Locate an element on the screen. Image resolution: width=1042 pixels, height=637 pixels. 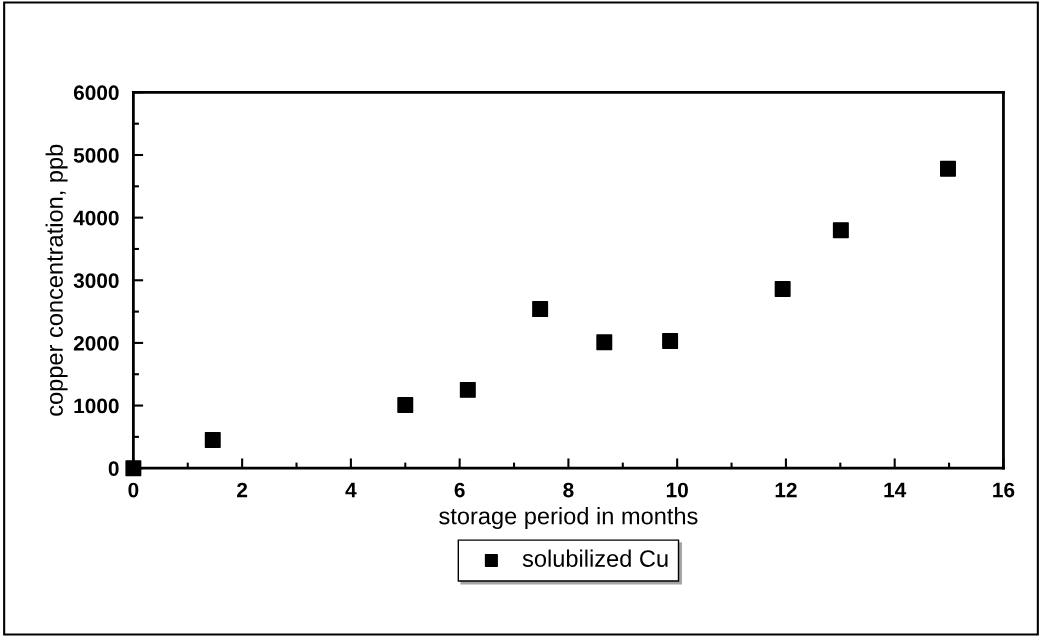
x-tick-label: 6 is located at coordinates (459, 490).